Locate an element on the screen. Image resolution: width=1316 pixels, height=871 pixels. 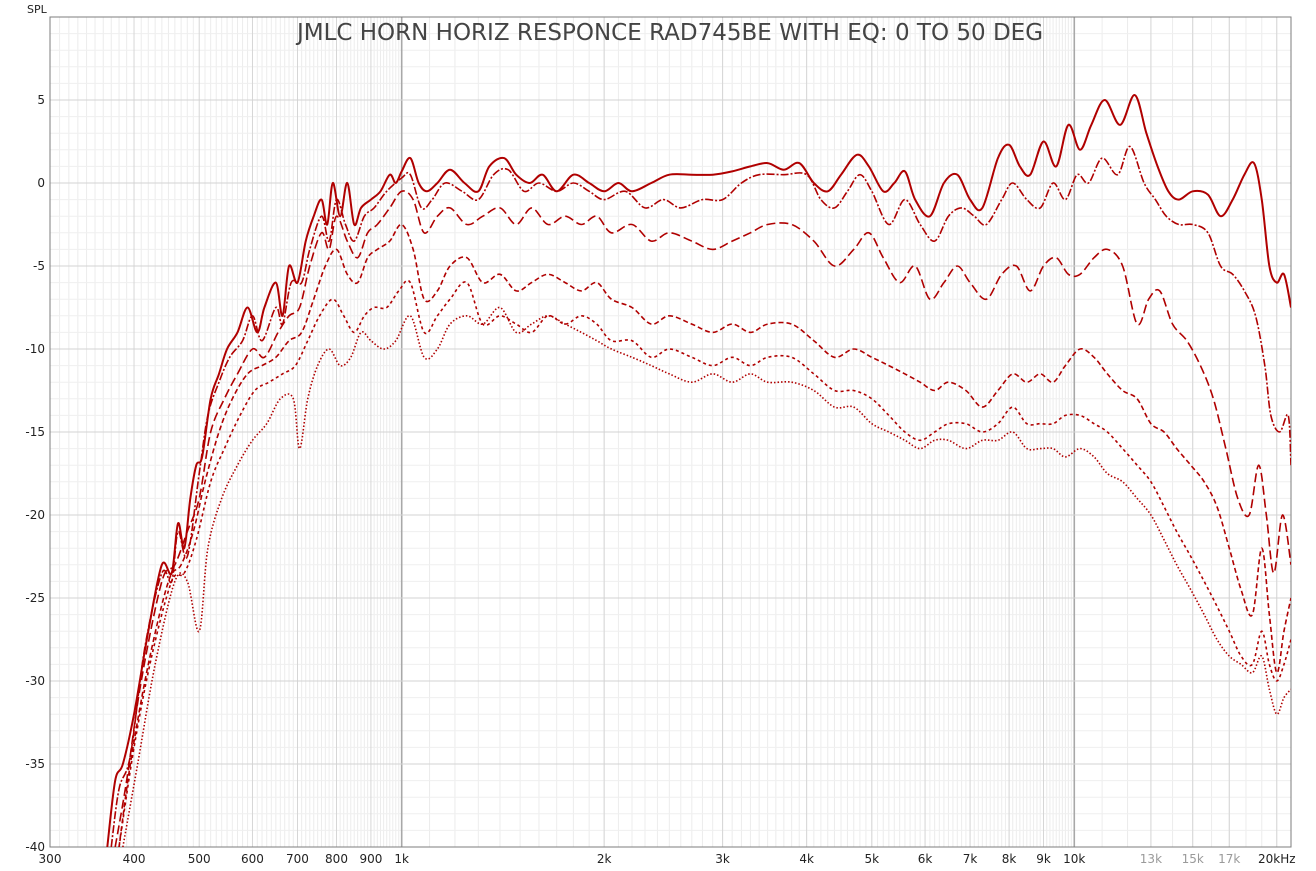
y-tick-label: -25 is located at coordinates (35, 598).